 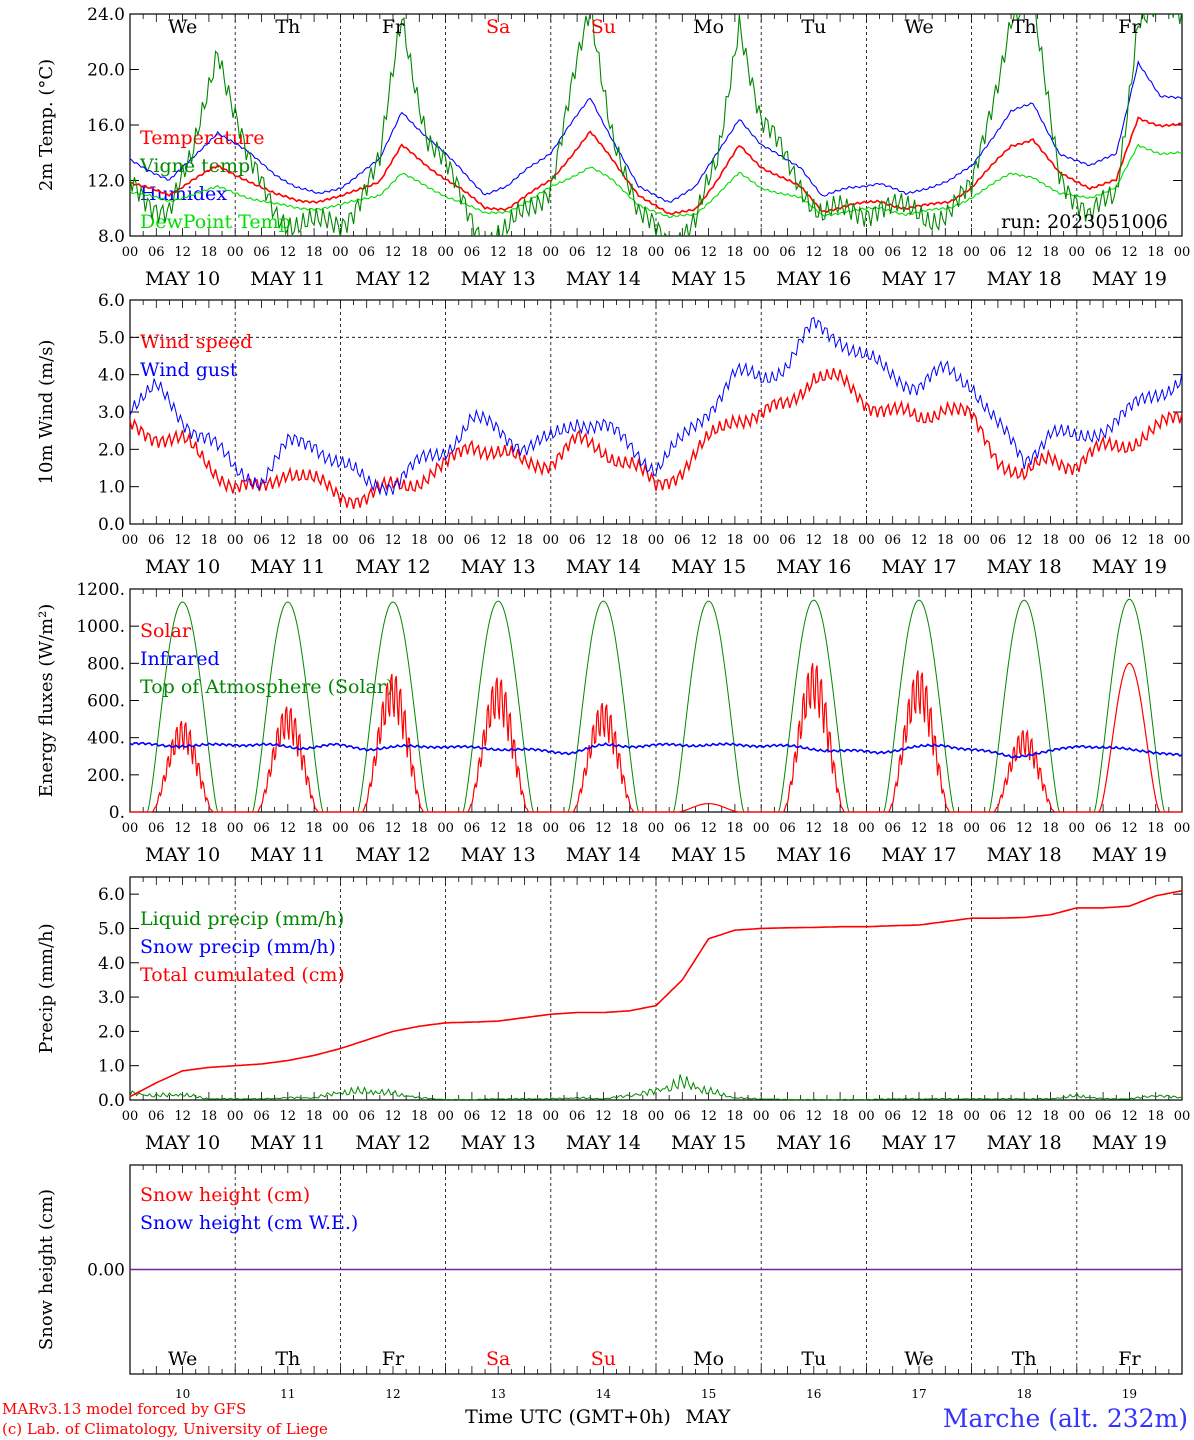 I want to click on legend-entry: Wind speed, so click(x=196, y=342).